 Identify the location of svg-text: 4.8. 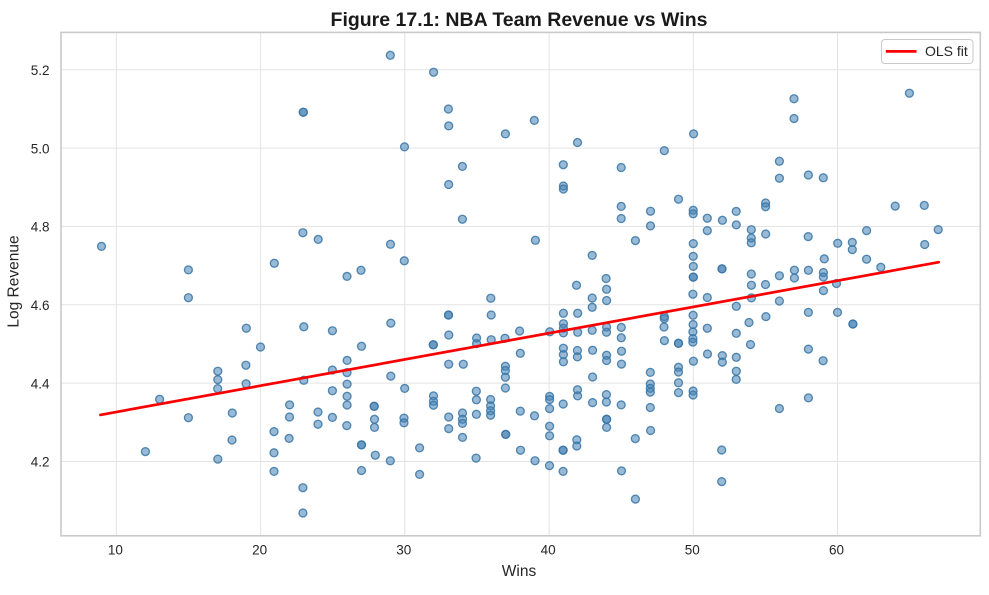
(40, 227).